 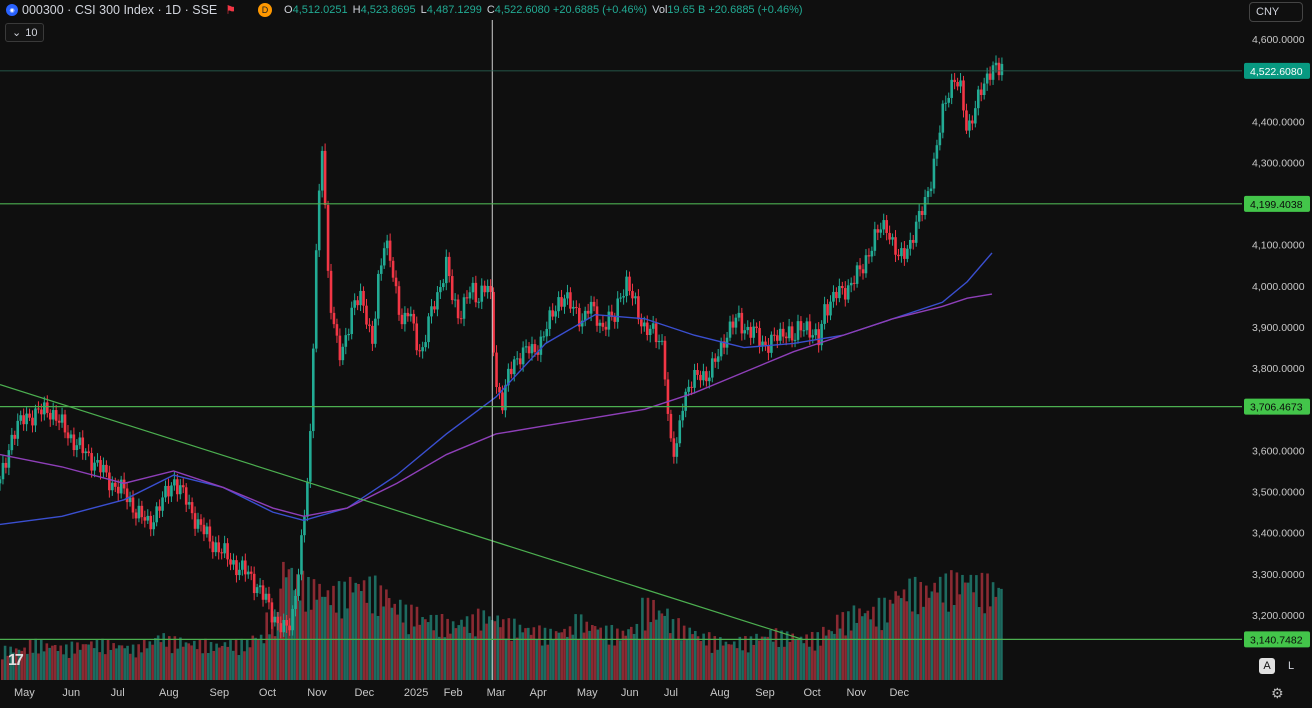 I want to click on log-scale-button: L, so click(x=1291, y=666).